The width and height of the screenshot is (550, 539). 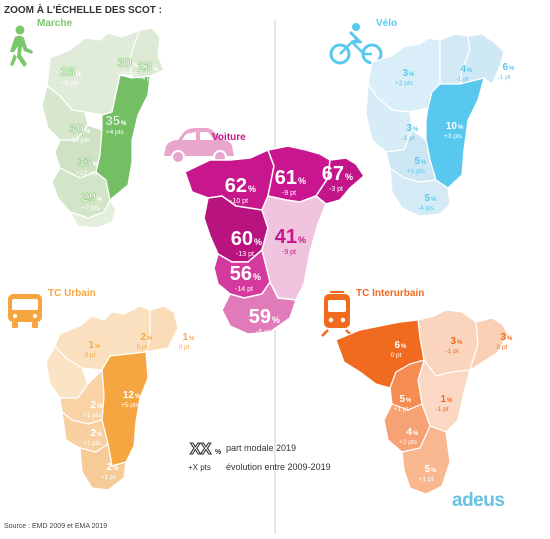 I want to click on region-label: 1 % -1 pt, so click(x=444, y=403).